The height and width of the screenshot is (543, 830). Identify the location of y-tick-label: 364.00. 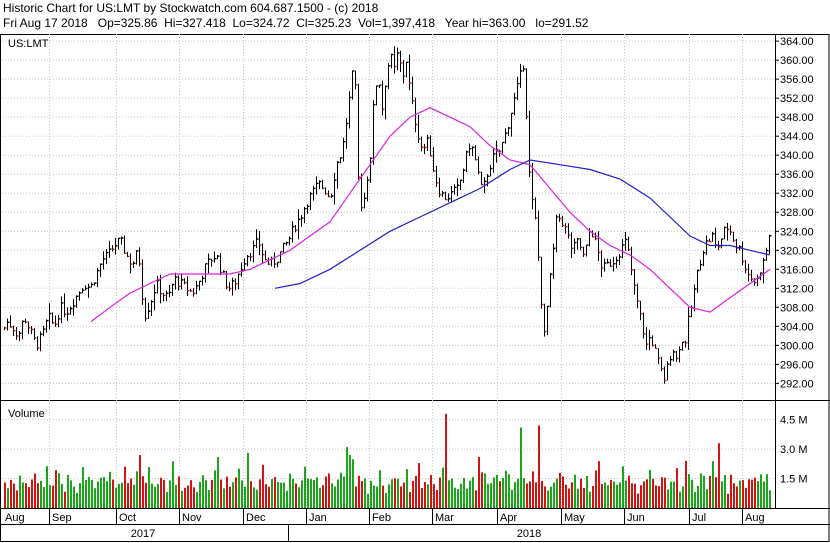
(797, 42).